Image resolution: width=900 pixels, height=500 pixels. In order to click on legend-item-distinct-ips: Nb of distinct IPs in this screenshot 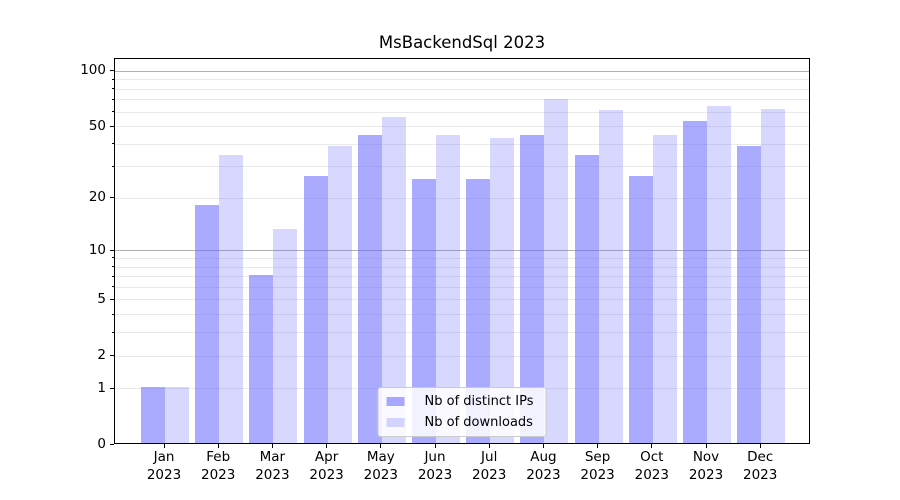, I will do `click(460, 401)`.